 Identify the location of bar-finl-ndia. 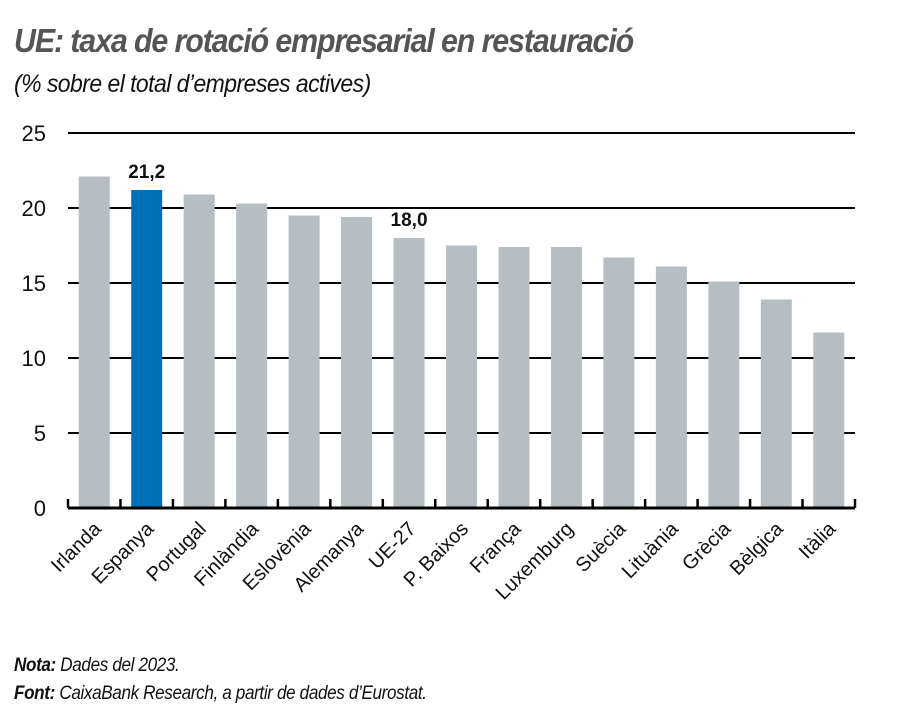
(252, 355).